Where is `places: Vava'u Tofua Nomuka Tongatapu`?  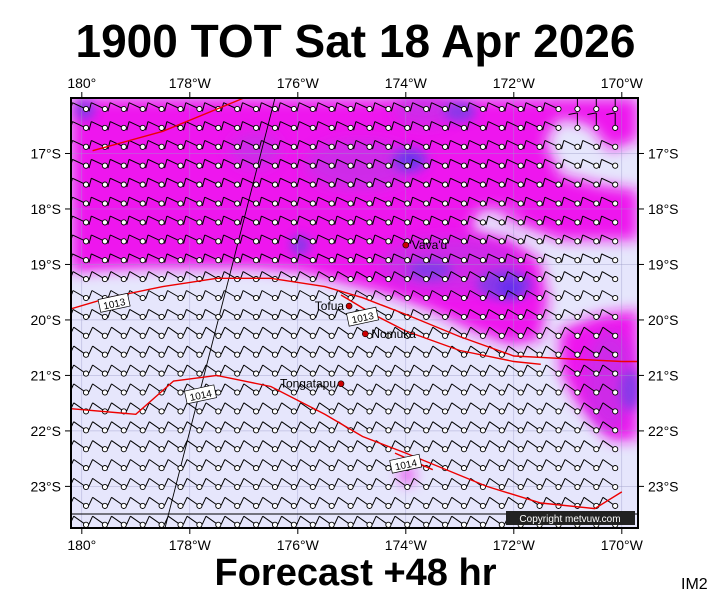 places: Vava'u Tofua Nomuka Tongatapu is located at coordinates (363, 314).